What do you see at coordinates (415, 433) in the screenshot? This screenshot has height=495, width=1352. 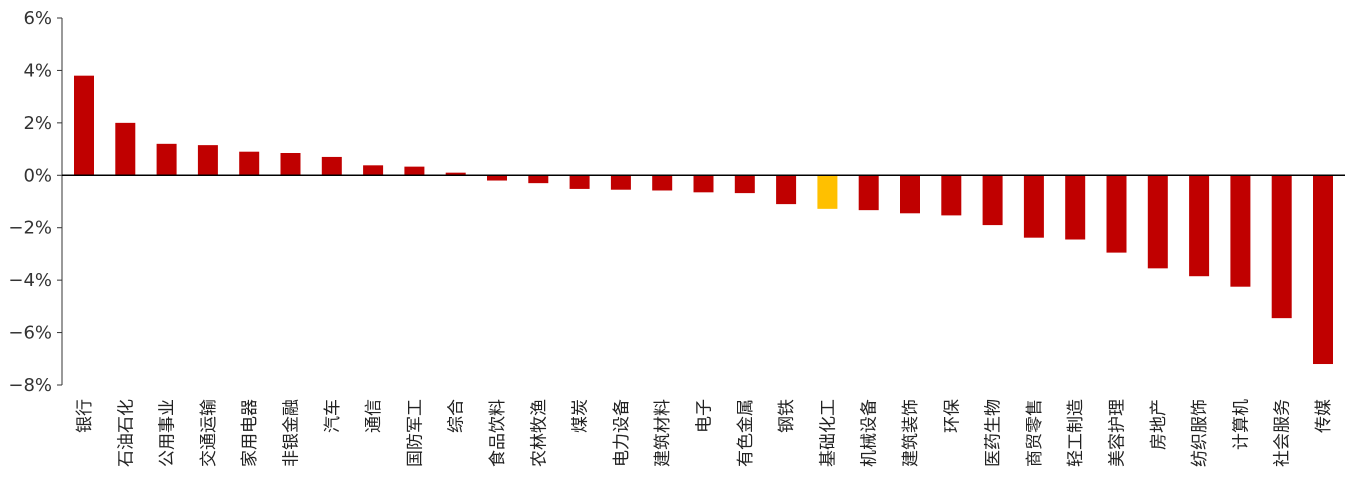 I see `category-label: 国防军工` at bounding box center [415, 433].